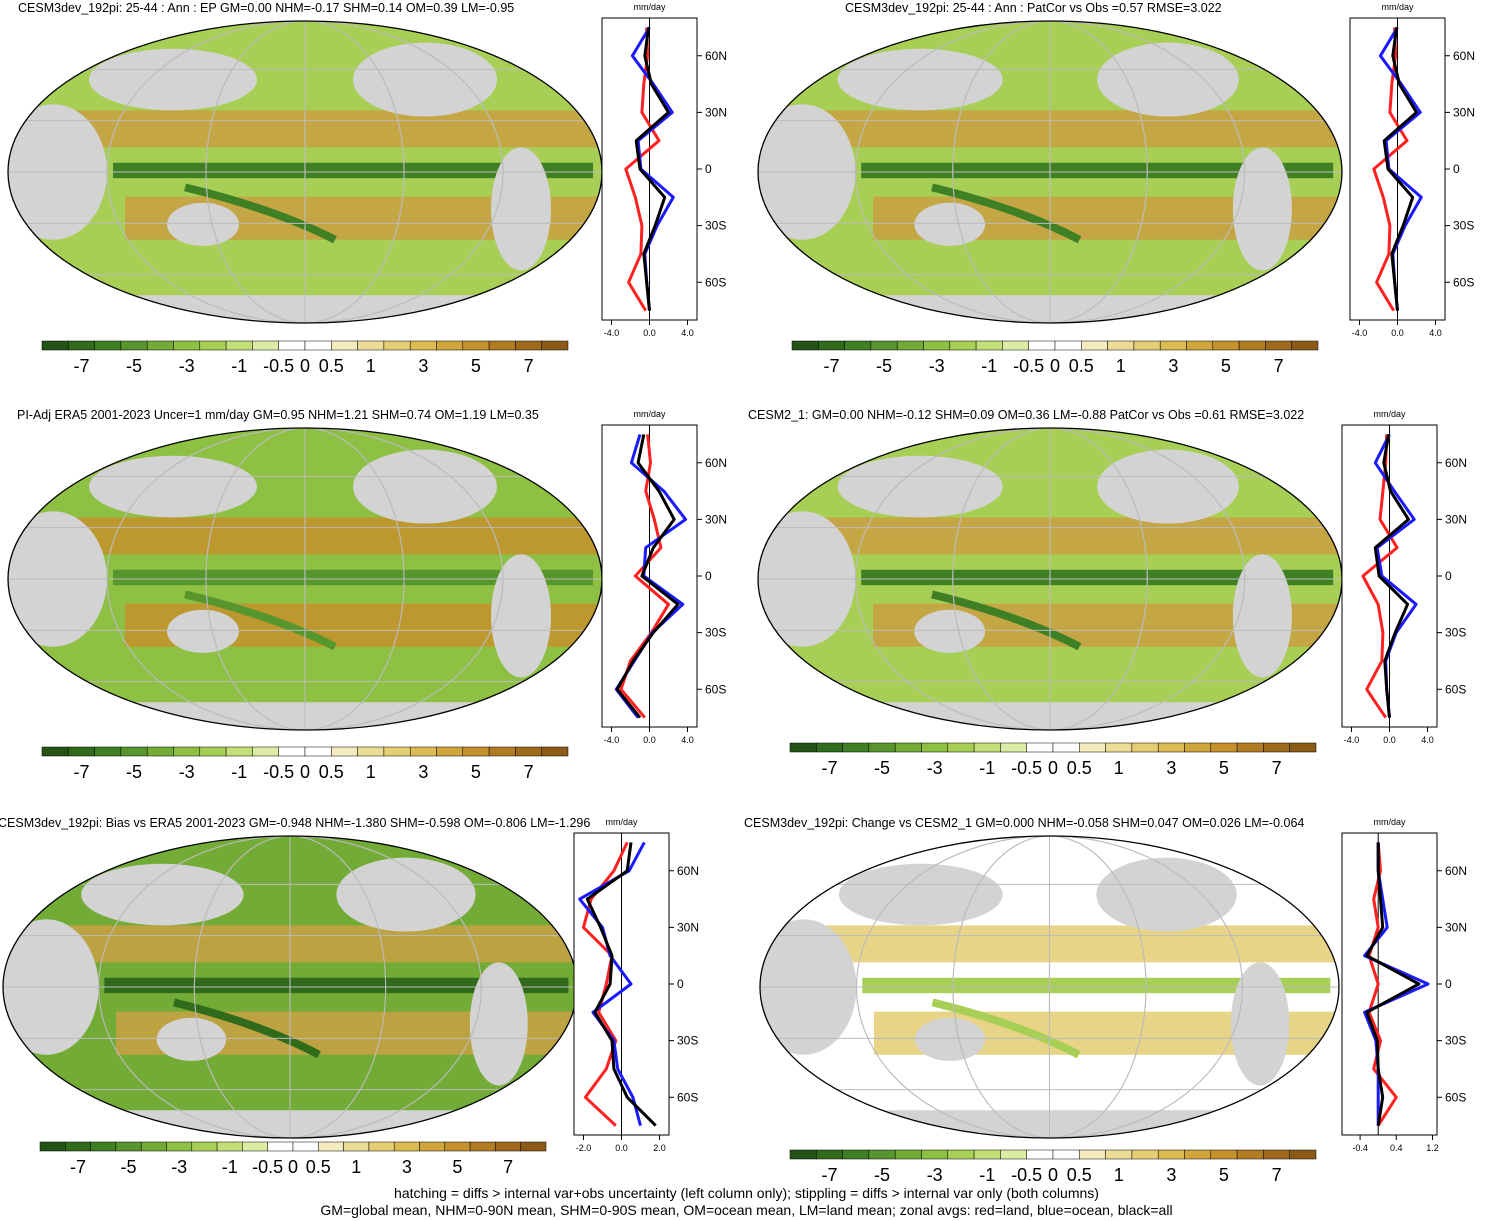 This screenshot has height=1221, width=1493. What do you see at coordinates (652, 169) in the screenshot?
I see `series-line-all` at bounding box center [652, 169].